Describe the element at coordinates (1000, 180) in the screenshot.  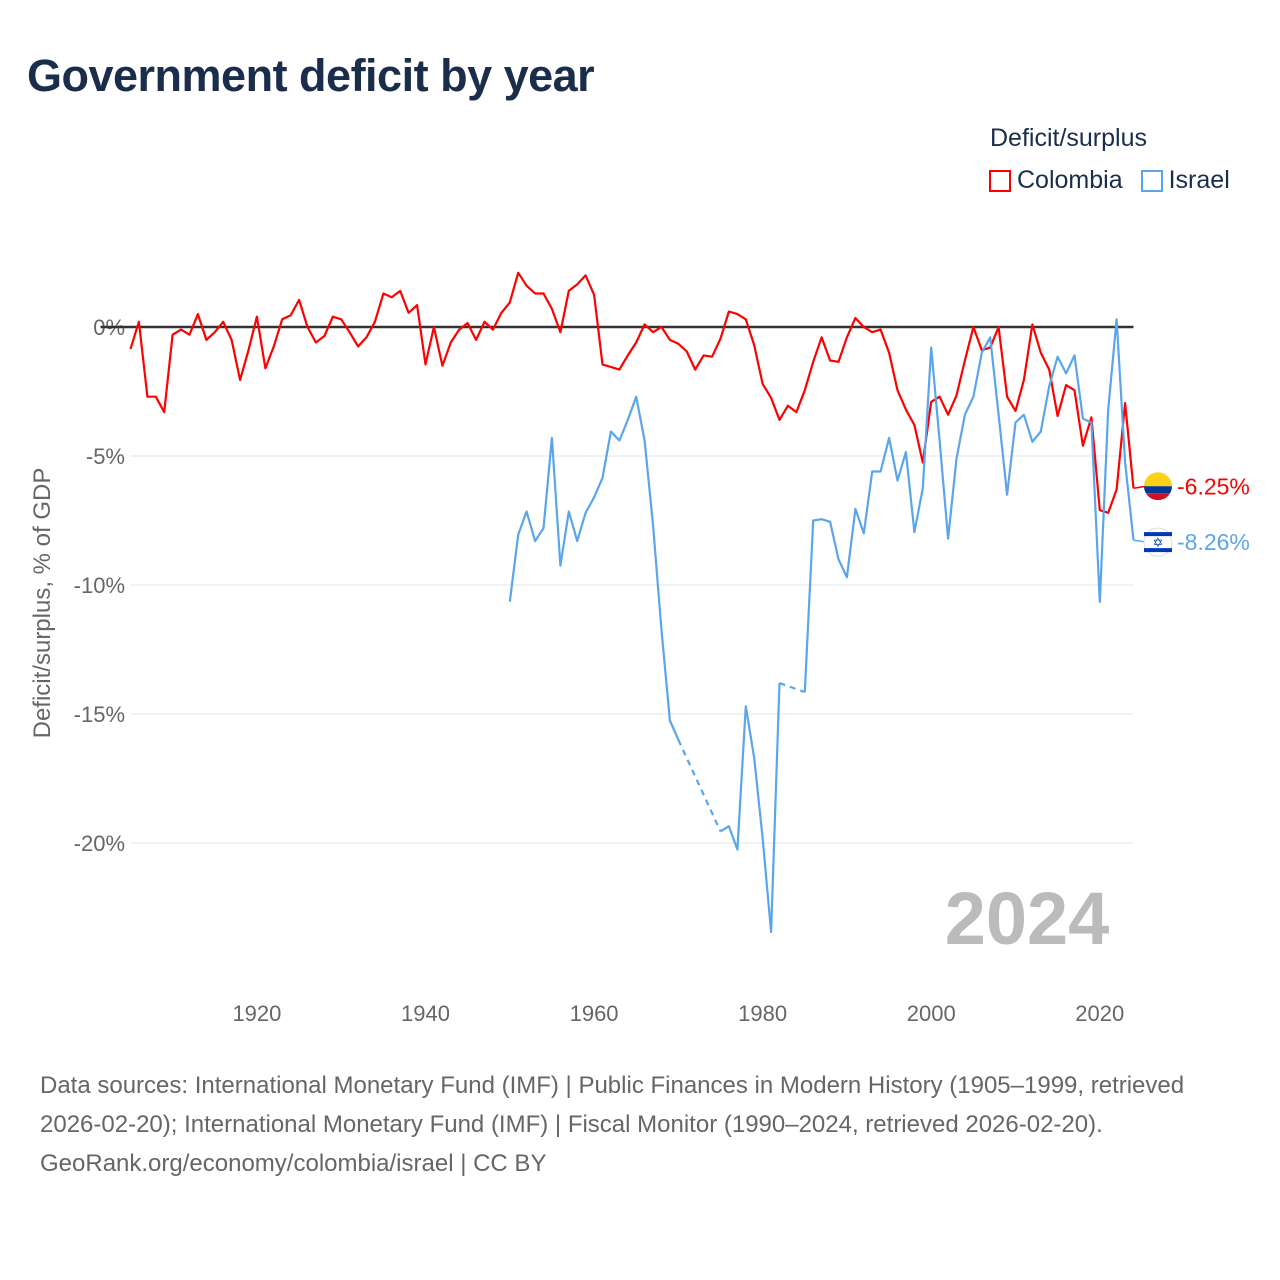
I see `legend-swatch-colombia` at that location.